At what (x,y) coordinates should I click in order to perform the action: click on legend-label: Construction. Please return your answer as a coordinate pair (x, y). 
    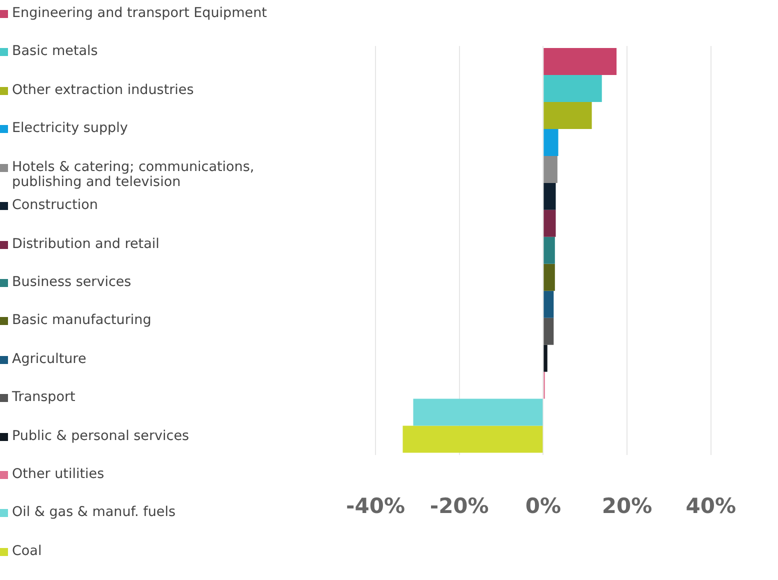
    Looking at the image, I should click on (55, 205).